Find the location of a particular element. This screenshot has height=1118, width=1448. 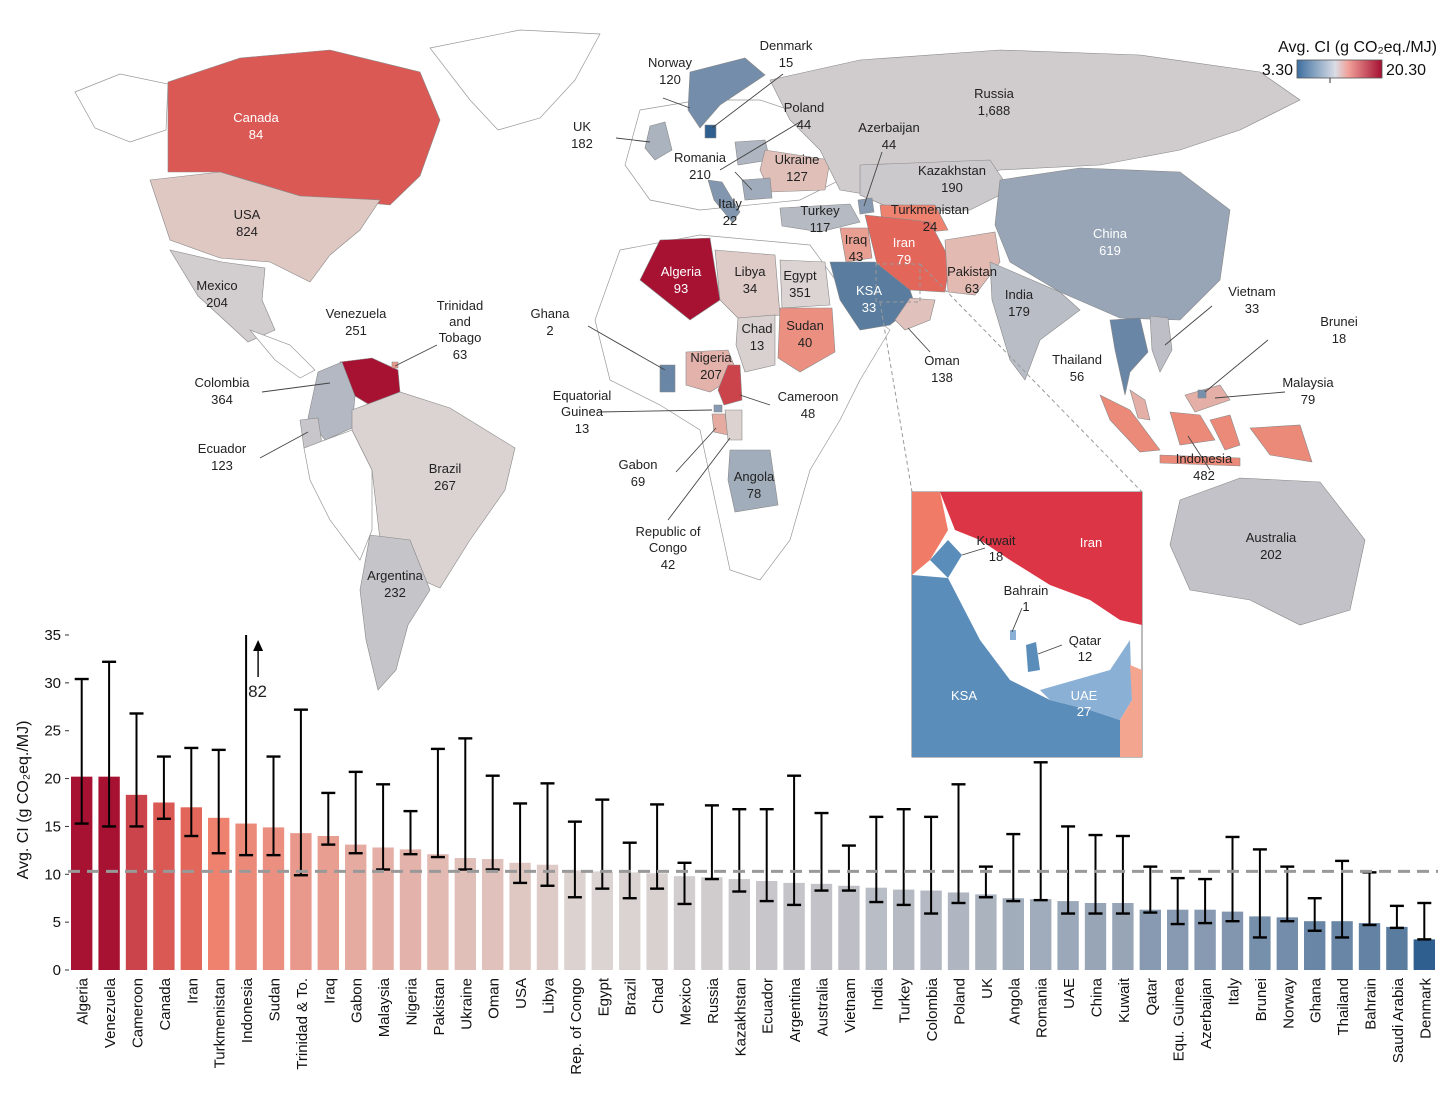

map-label-sudan: Sudan 40 is located at coordinates (805, 334).